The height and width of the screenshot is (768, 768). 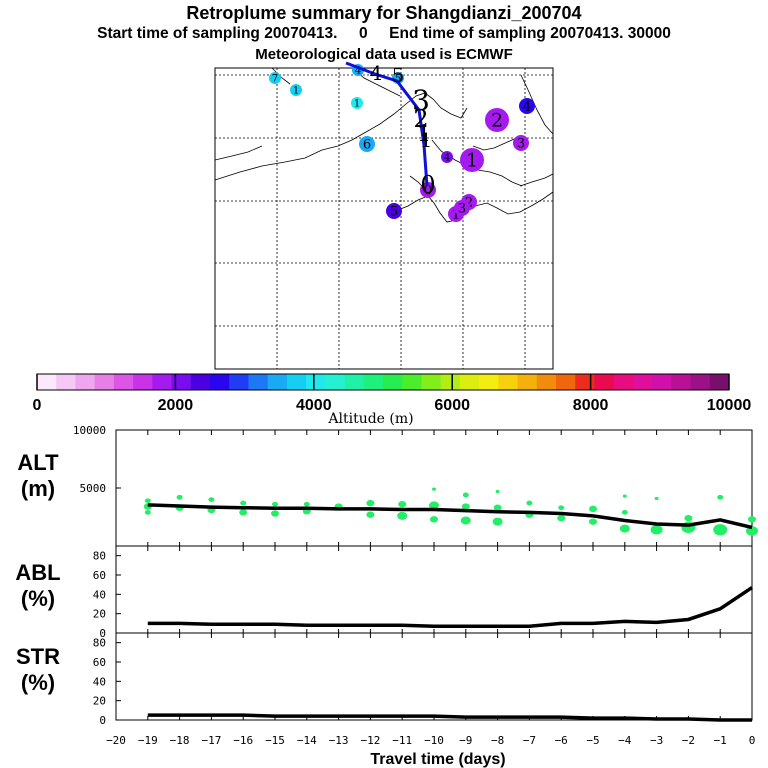 What do you see at coordinates (38, 656) in the screenshot?
I see `panel-ylabel: STR` at bounding box center [38, 656].